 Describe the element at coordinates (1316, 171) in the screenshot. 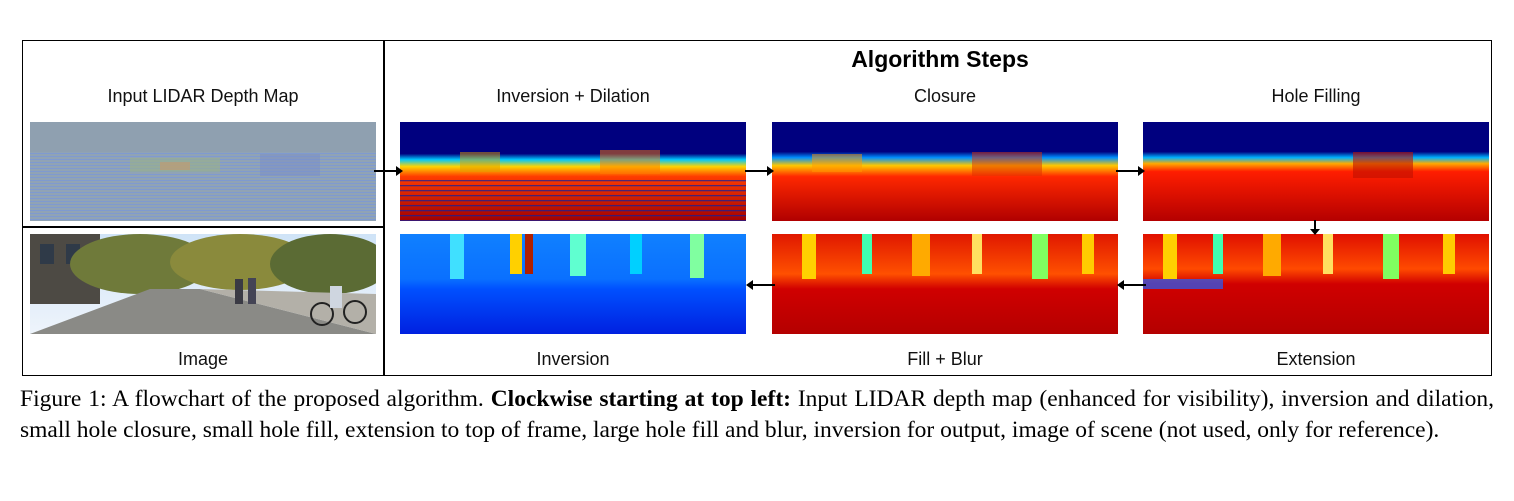

I see `hole-filling-panel` at that location.